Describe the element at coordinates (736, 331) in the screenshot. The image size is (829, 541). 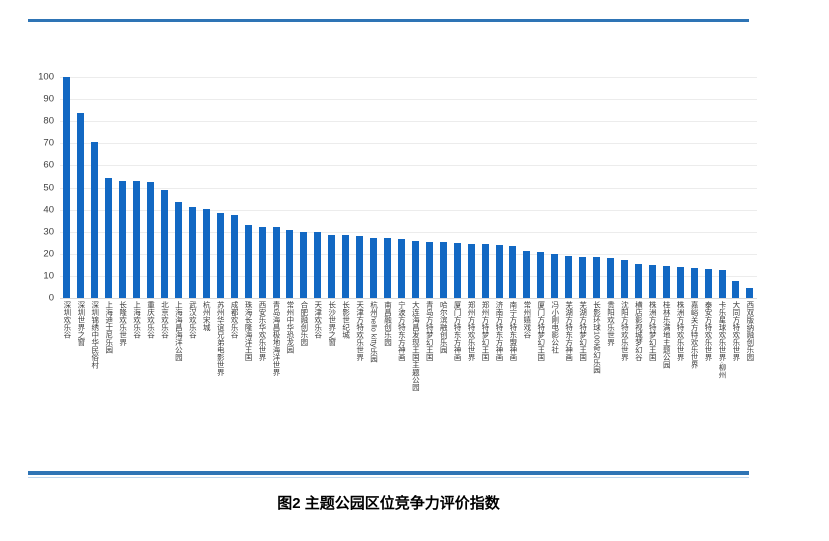
I see `x-category-label: 大同方特欢乐世界` at that location.